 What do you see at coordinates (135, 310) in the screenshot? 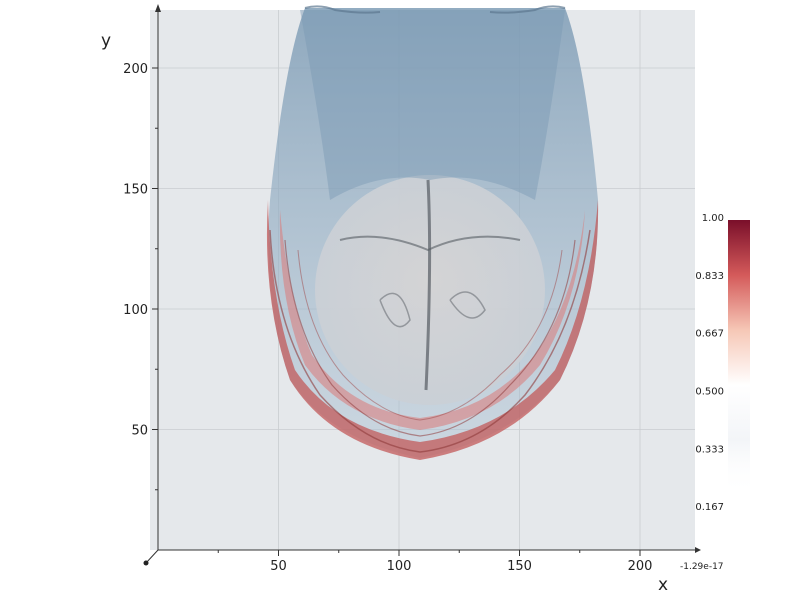
I see `y-tick-label: 100` at bounding box center [135, 310].